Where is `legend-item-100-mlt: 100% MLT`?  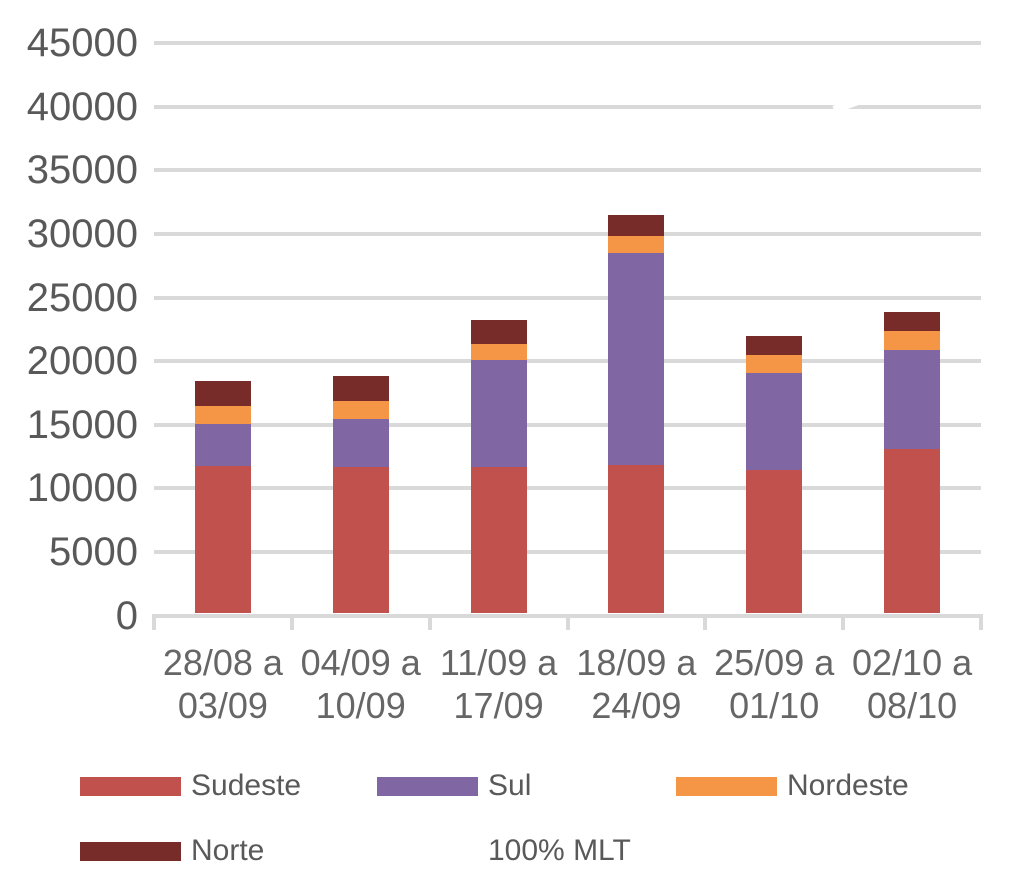 legend-item-100-mlt: 100% MLT is located at coordinates (504, 851).